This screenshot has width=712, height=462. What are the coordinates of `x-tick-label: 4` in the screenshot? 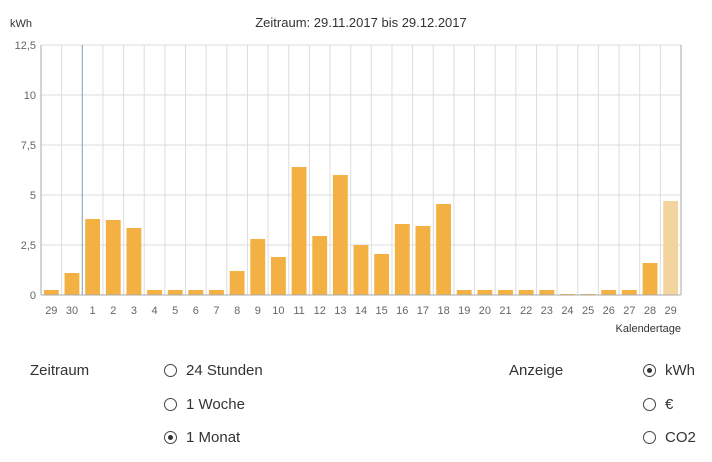 It's located at (154, 311).